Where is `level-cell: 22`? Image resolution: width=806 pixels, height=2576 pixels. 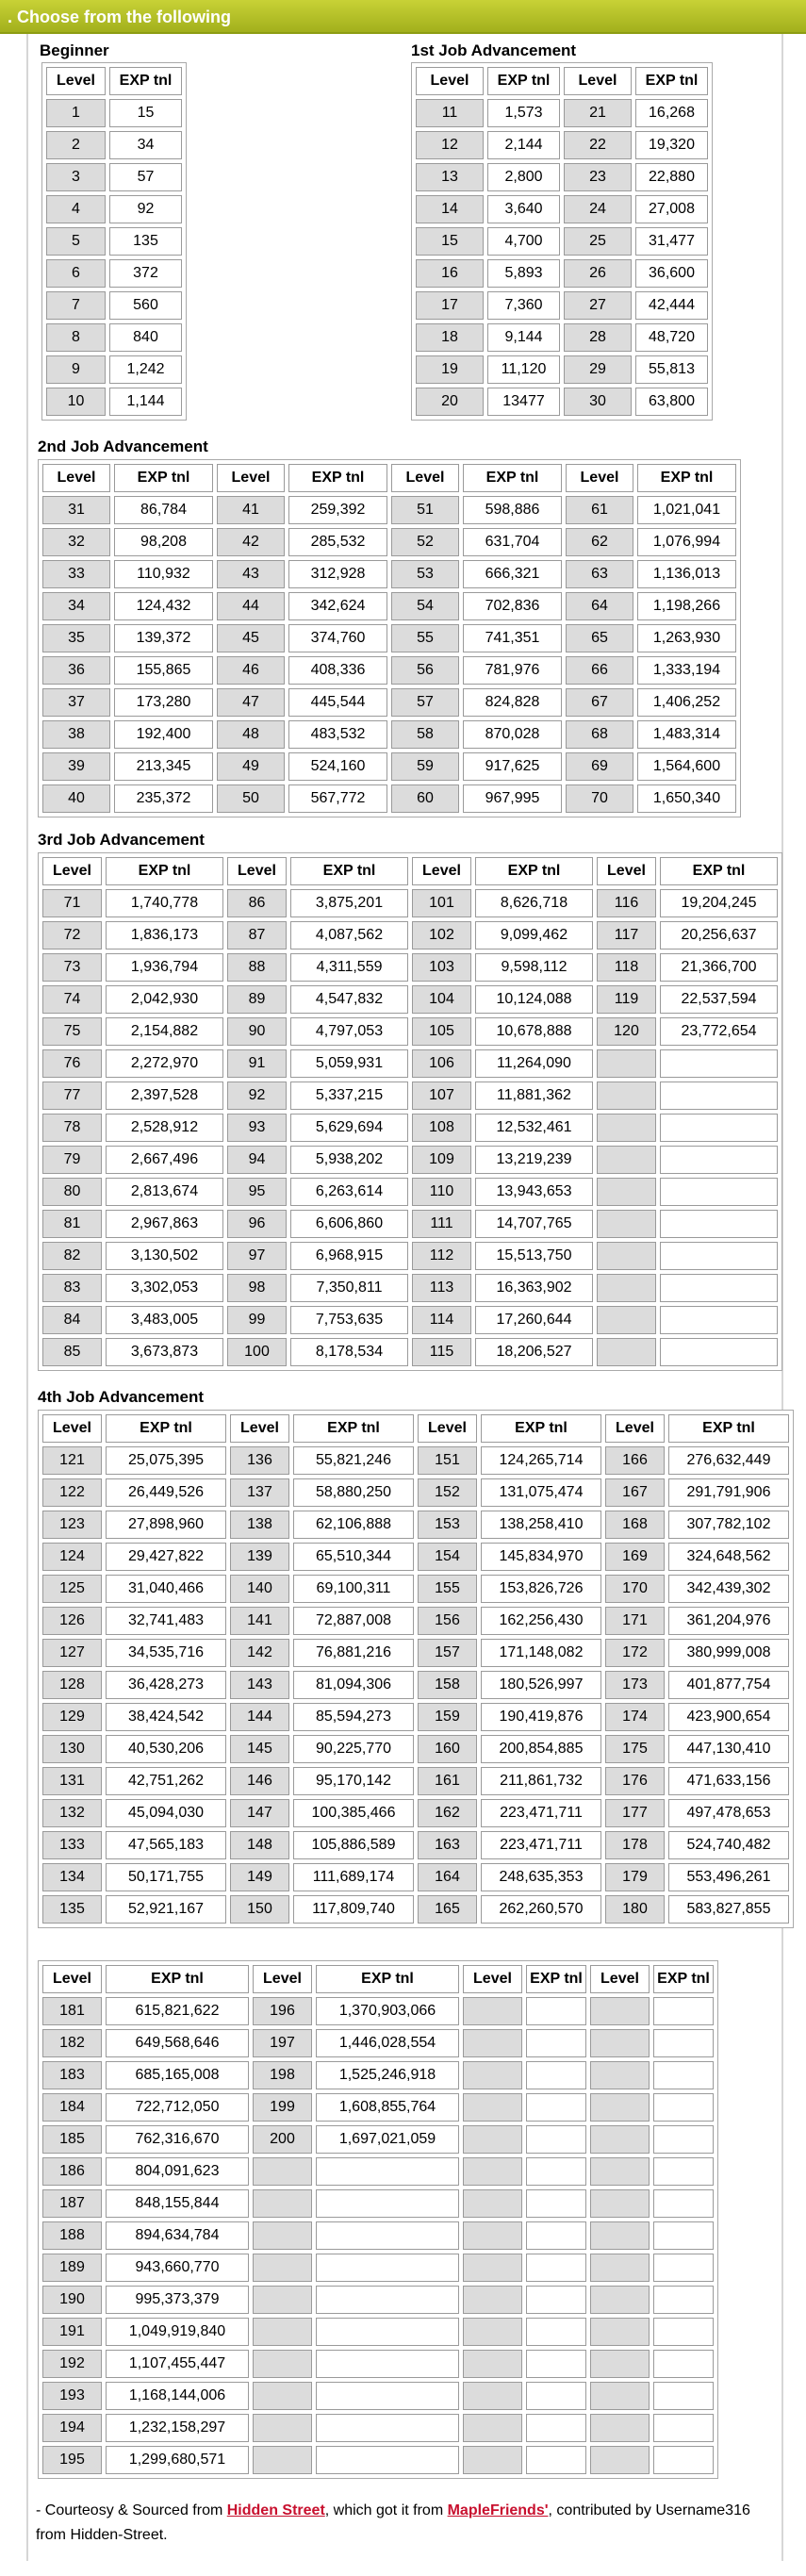
level-cell: 22 is located at coordinates (598, 145).